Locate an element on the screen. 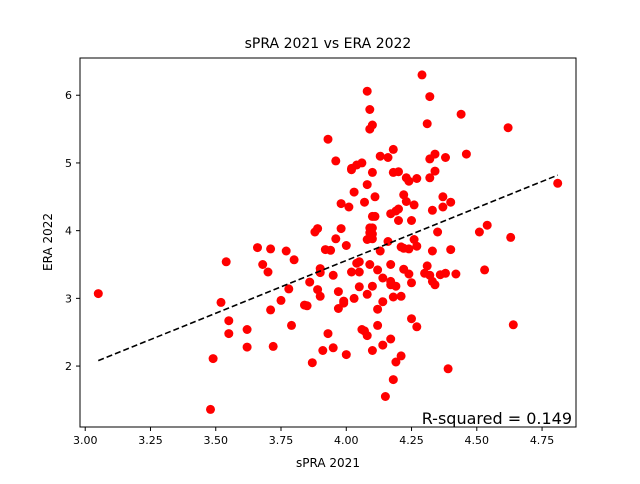  x-tick-label: 4.75 is located at coordinates (542, 440).